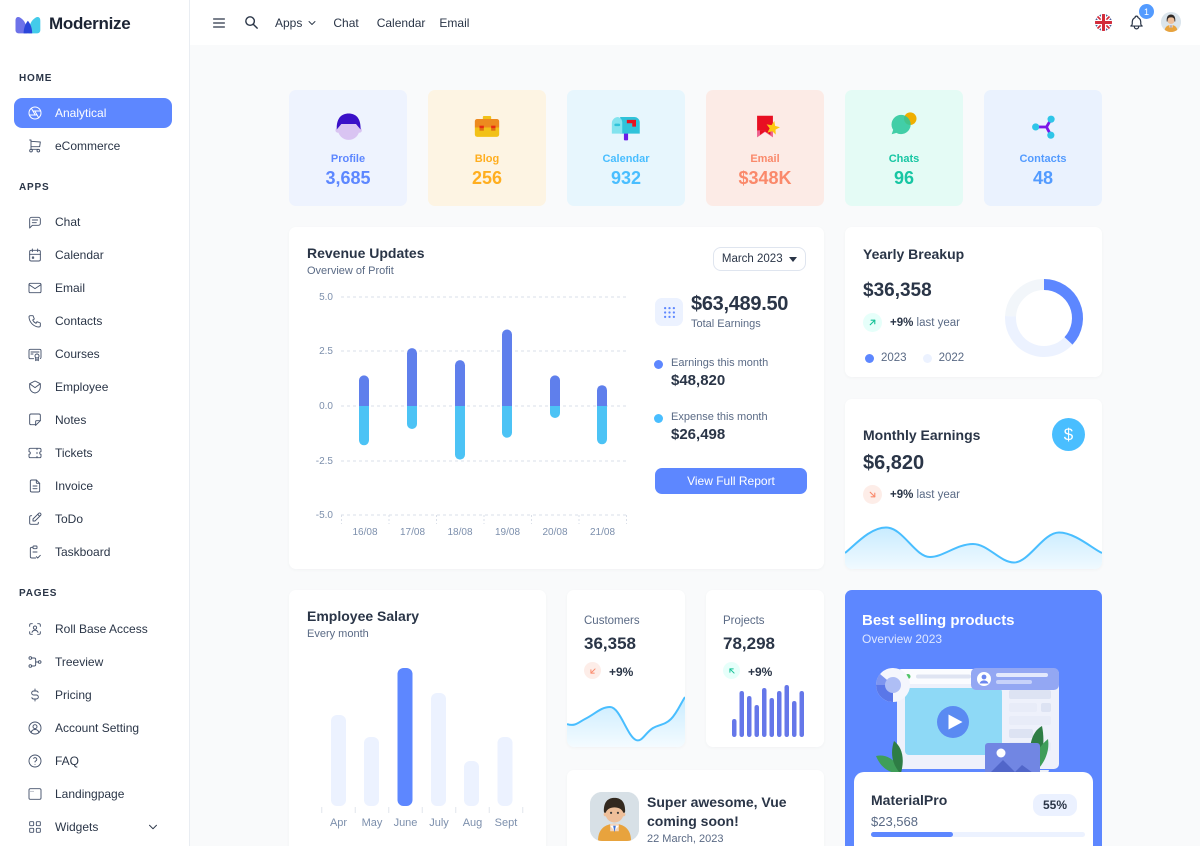  What do you see at coordinates (326, 406) in the screenshot?
I see `svg-text: 0.0` at bounding box center [326, 406].